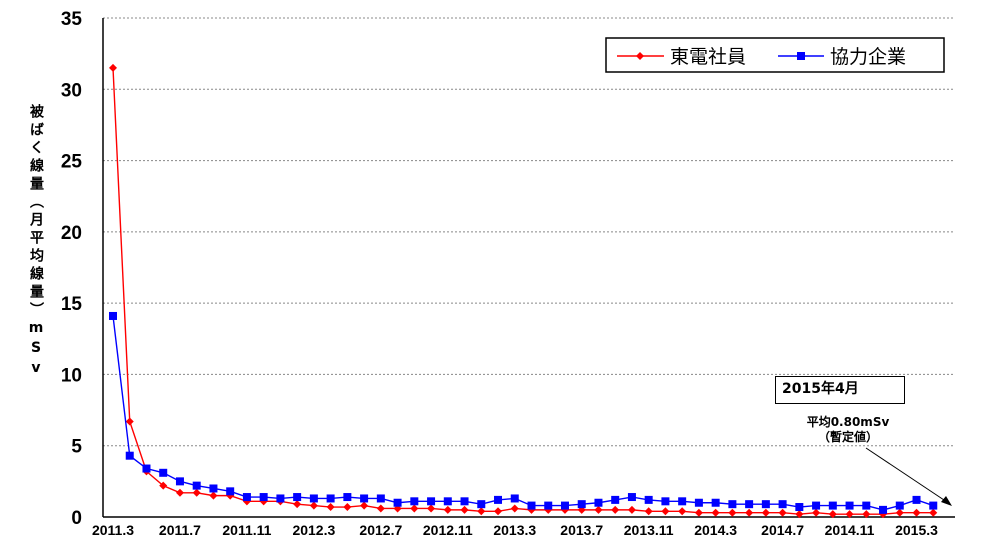 This screenshot has height=540, width=983. I want to click on annotation-text: 平均0.80mSv （暫定値）, so click(848, 430).